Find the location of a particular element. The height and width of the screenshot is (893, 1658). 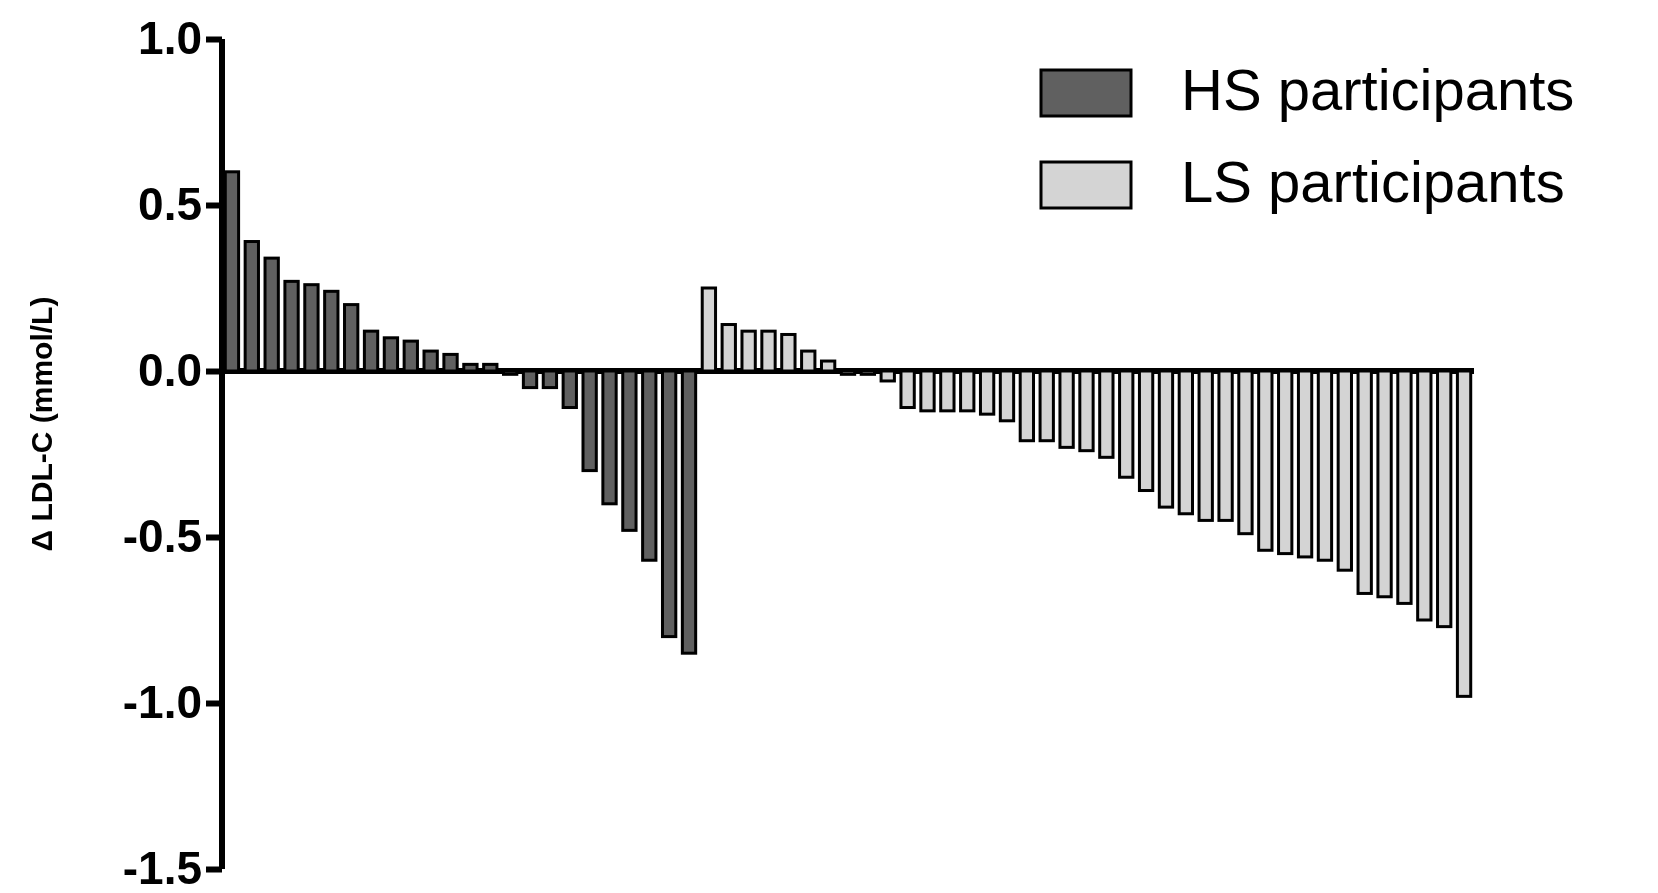

y-tick-label: -0.5 is located at coordinates (162, 536).